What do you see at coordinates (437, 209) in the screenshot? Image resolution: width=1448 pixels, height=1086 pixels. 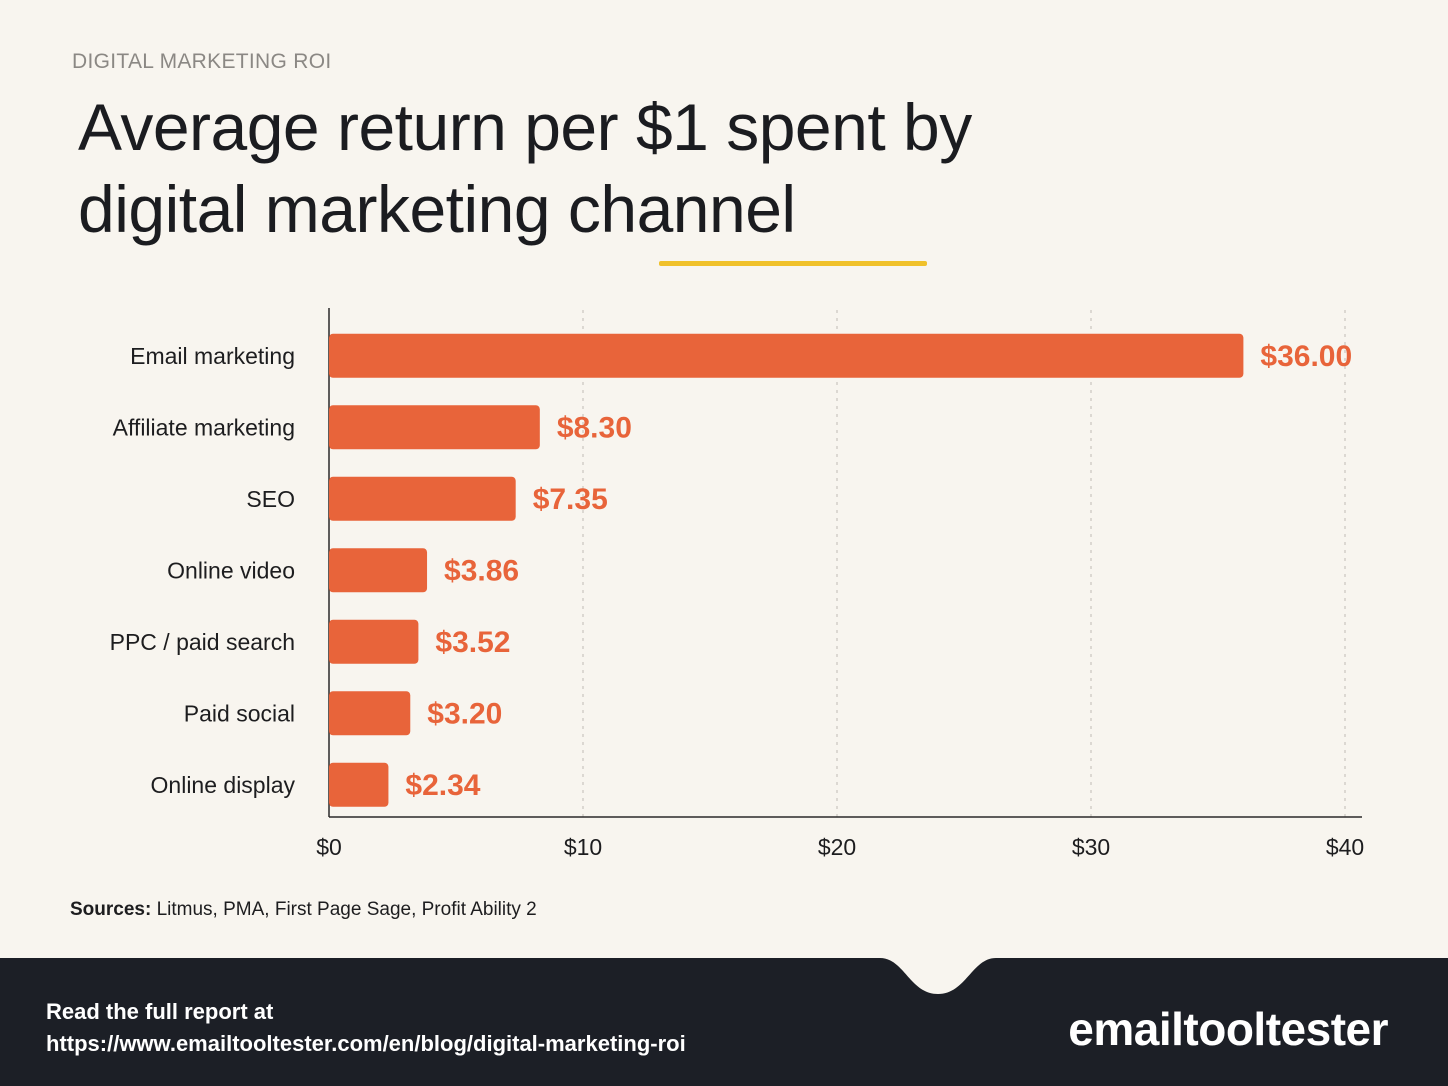 I see `title-line-2: digital marketing channel` at bounding box center [437, 209].